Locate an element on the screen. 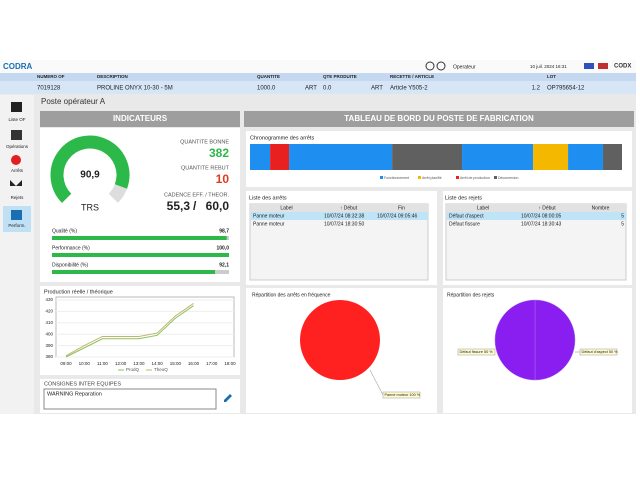  chart-title: Production réelle / théorique is located at coordinates (78, 292).